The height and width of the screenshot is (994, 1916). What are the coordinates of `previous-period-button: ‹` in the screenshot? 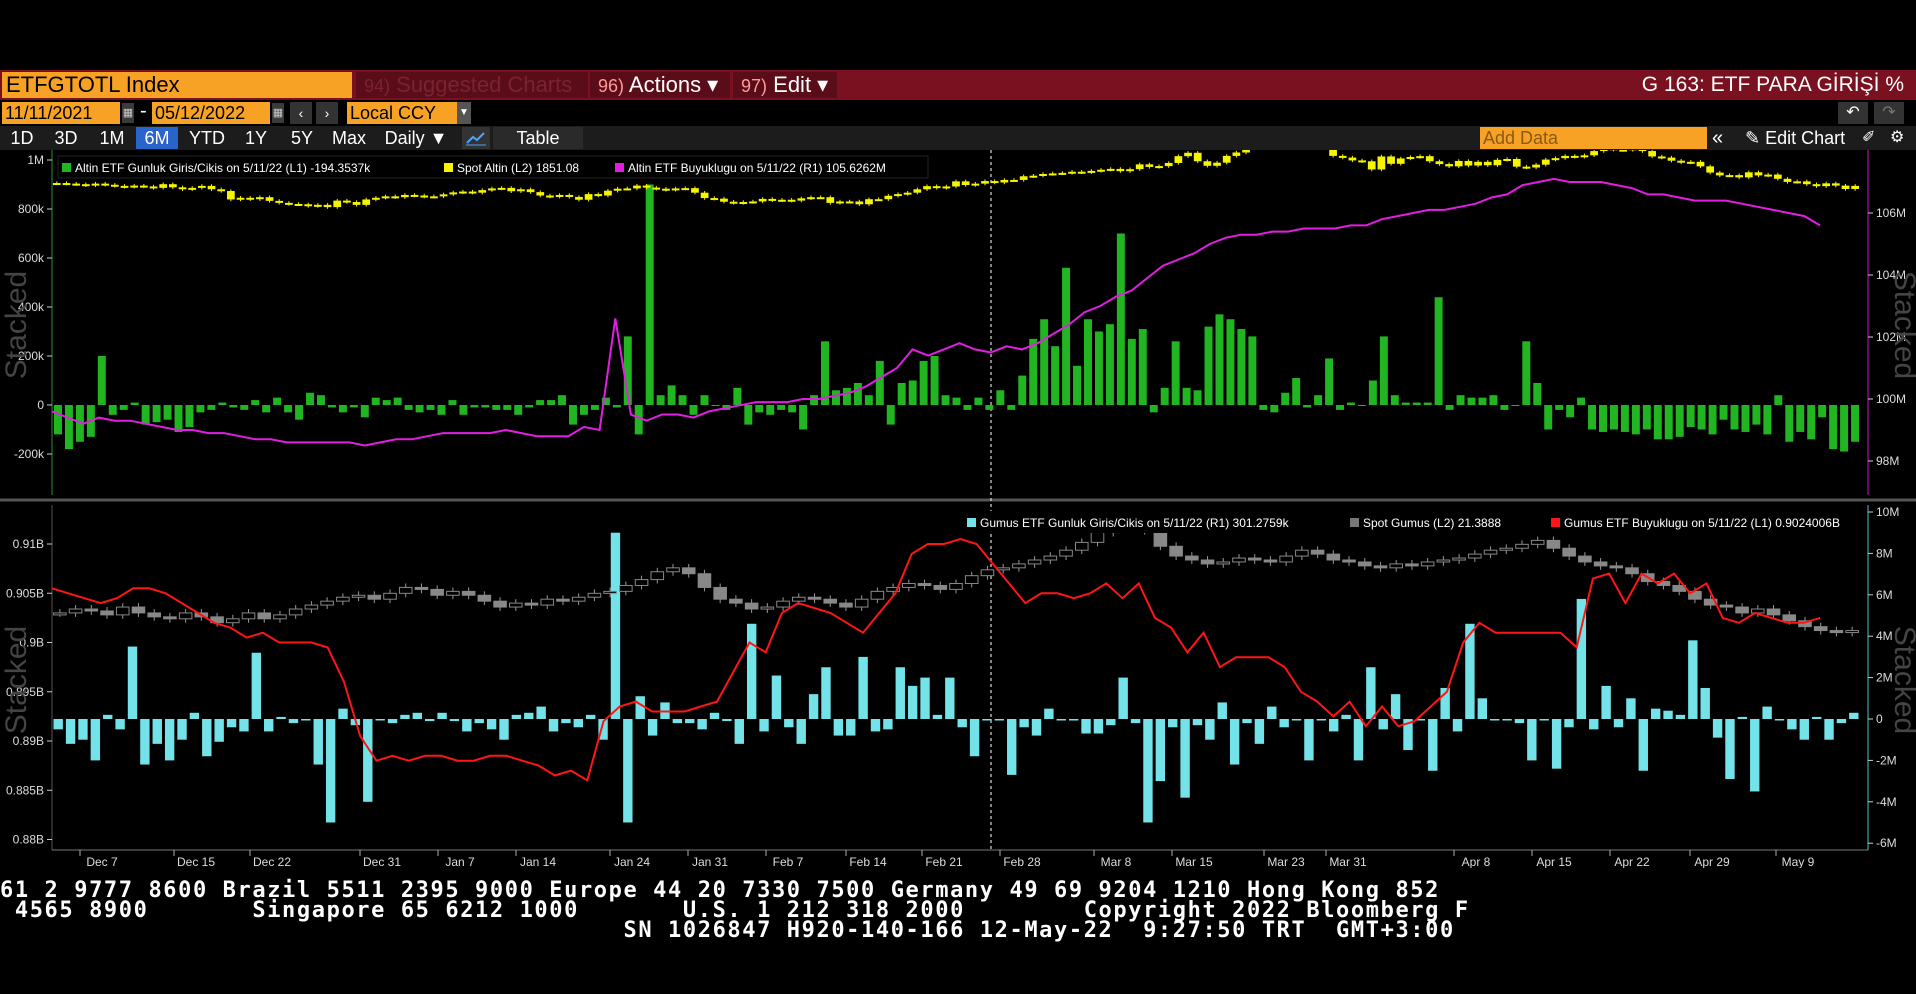 It's located at (301, 113).